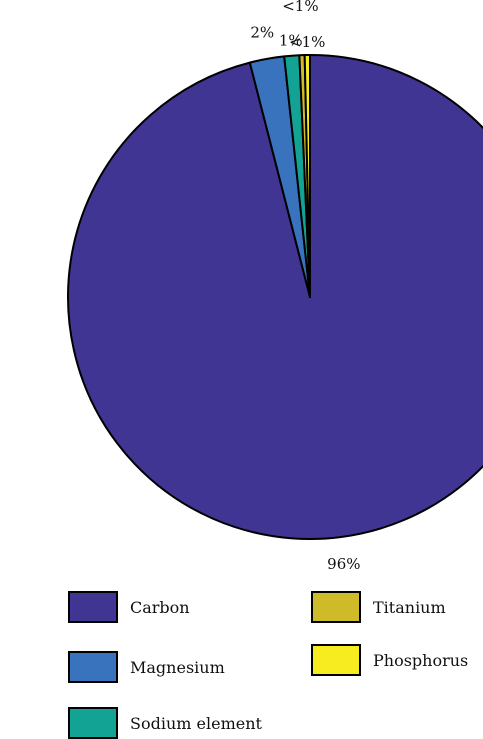  Describe the element at coordinates (307, 42) in the screenshot. I see `slice-label-phosphorus: <1%` at that location.